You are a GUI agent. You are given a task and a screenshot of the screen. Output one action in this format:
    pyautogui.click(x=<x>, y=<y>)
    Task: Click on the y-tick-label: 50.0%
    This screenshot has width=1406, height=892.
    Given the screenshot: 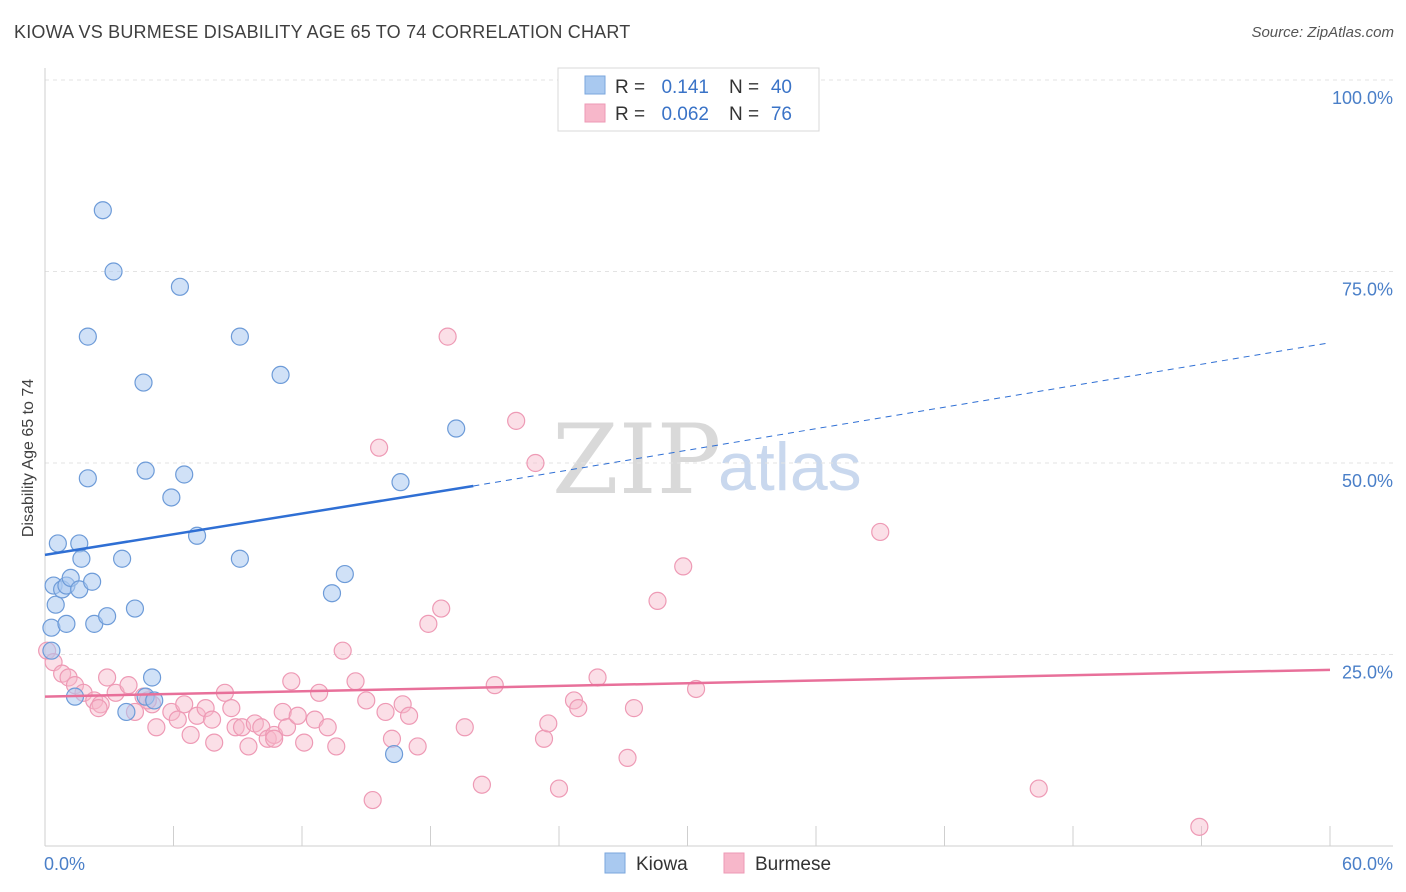 What is the action you would take?
    pyautogui.click(x=1367, y=481)
    